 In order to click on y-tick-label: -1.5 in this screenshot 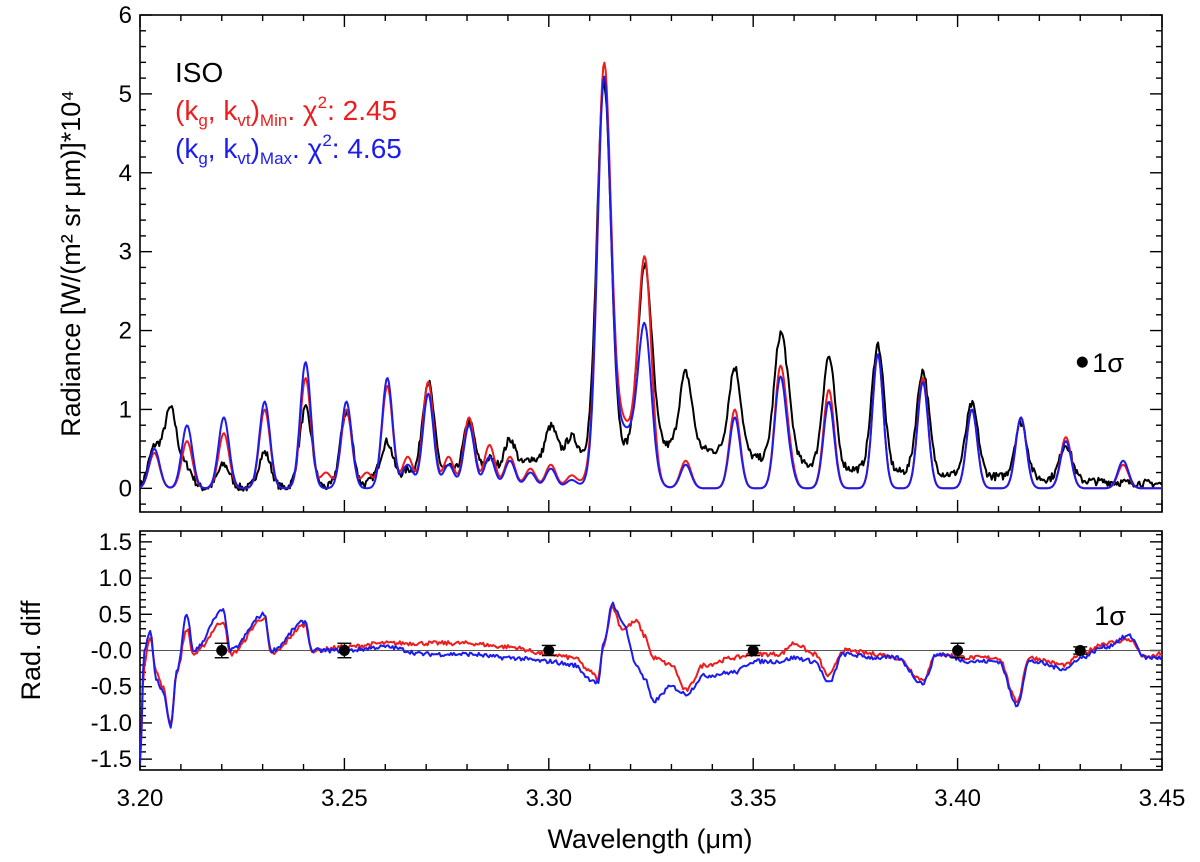, I will do `click(111, 759)`.